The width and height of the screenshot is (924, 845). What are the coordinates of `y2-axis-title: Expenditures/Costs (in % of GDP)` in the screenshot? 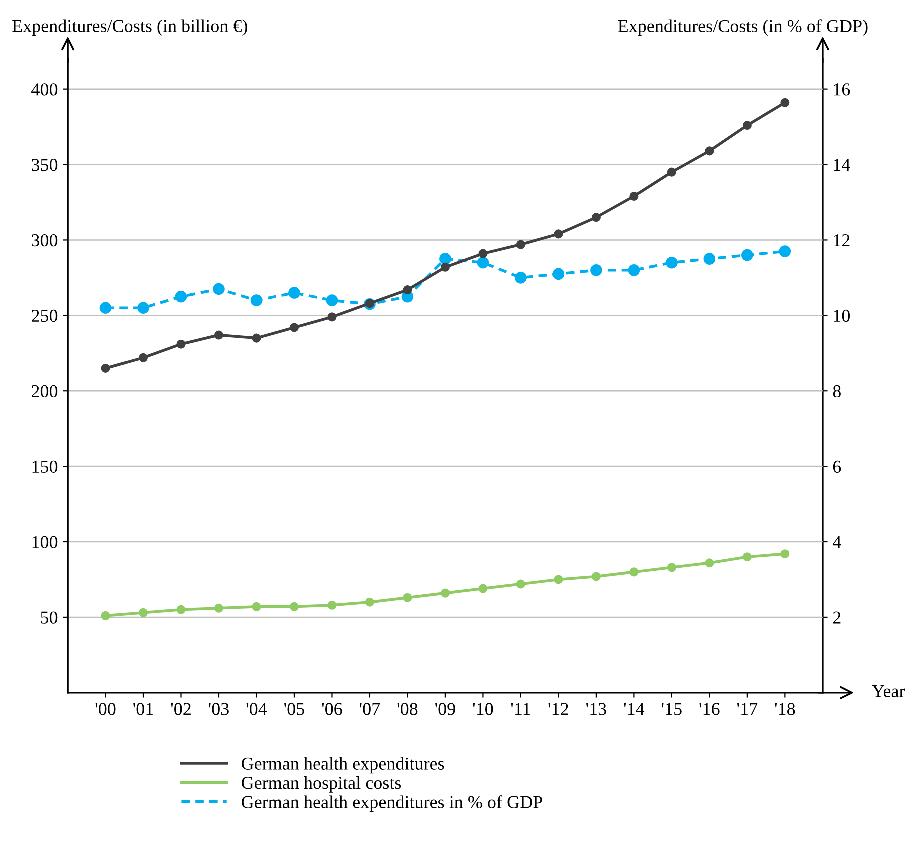 It's located at (743, 28).